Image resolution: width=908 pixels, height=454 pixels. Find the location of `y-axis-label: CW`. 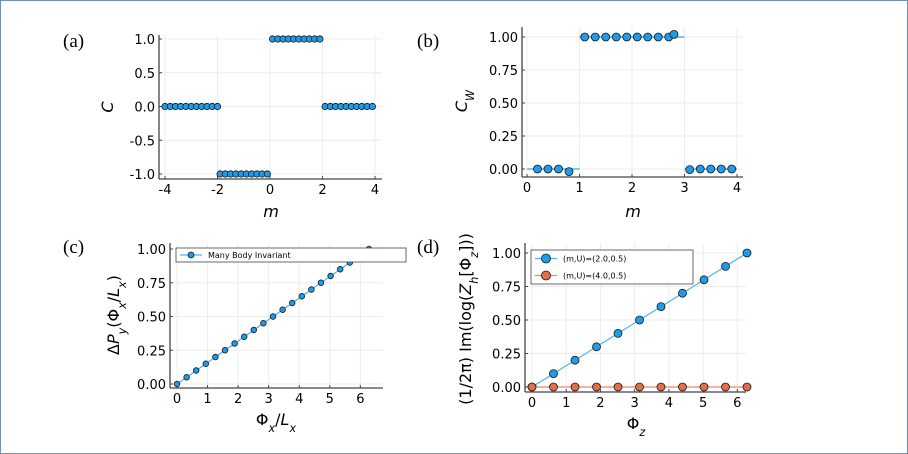

y-axis-label: CW is located at coordinates (464, 100).